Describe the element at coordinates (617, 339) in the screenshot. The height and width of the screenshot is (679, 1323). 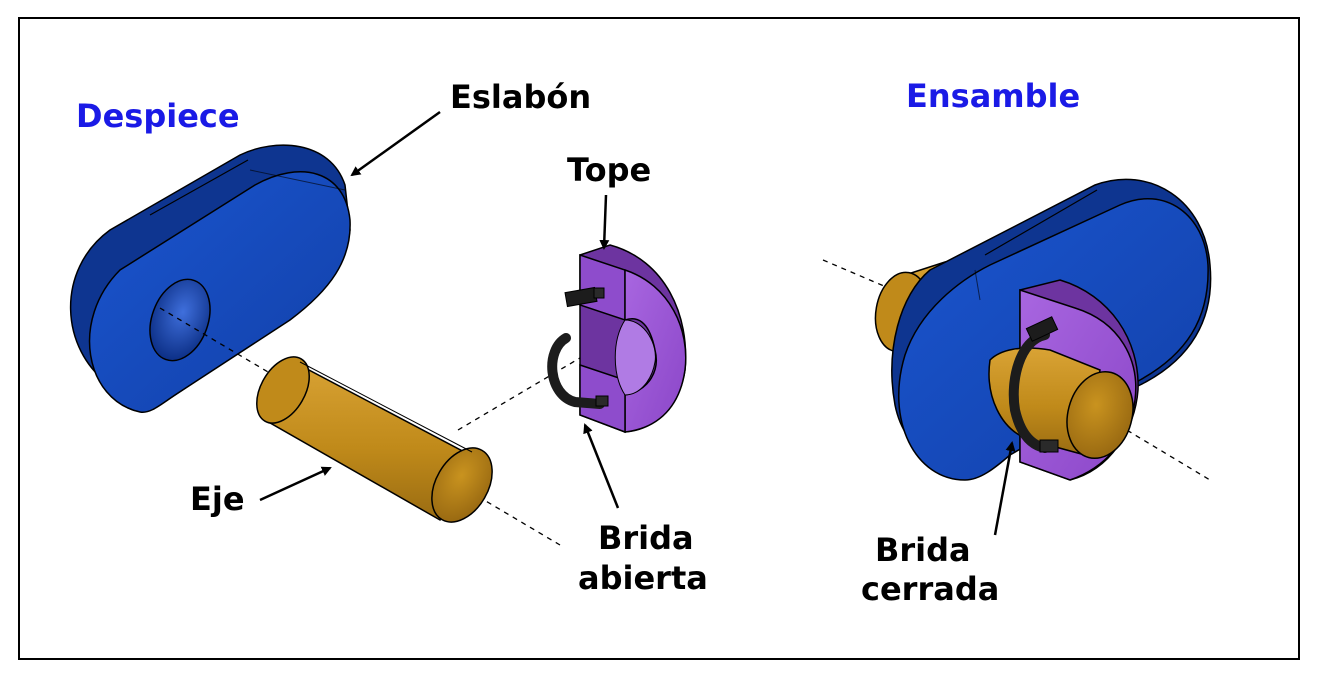
I see `open-clamp-part` at that location.